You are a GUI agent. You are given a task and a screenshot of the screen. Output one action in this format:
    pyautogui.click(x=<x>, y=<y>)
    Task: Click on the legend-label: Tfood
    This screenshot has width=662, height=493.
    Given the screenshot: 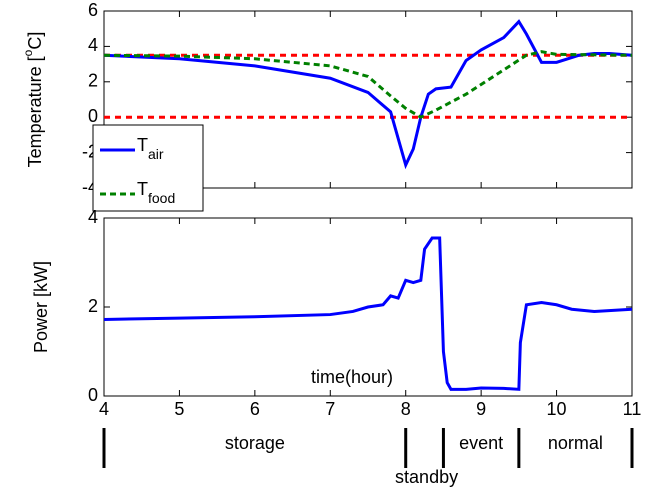 What is the action you would take?
    pyautogui.click(x=156, y=192)
    